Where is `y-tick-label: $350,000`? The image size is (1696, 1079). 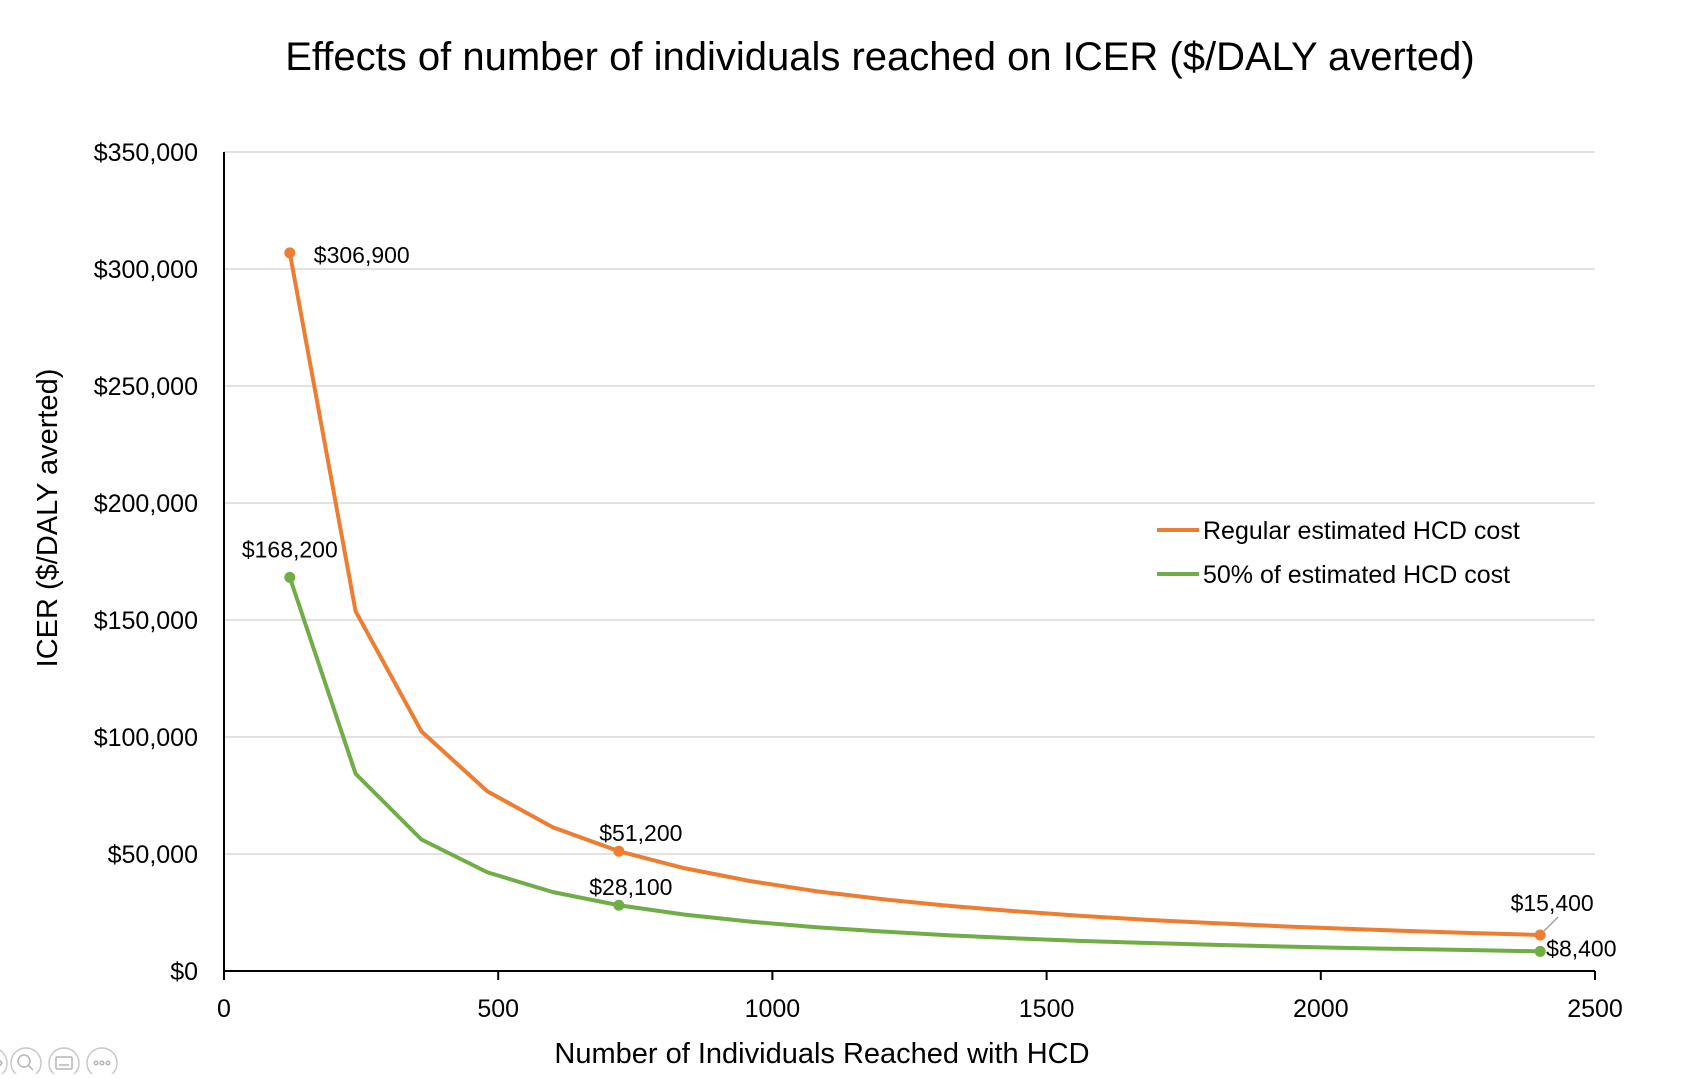 y-tick-label: $350,000 is located at coordinates (146, 153).